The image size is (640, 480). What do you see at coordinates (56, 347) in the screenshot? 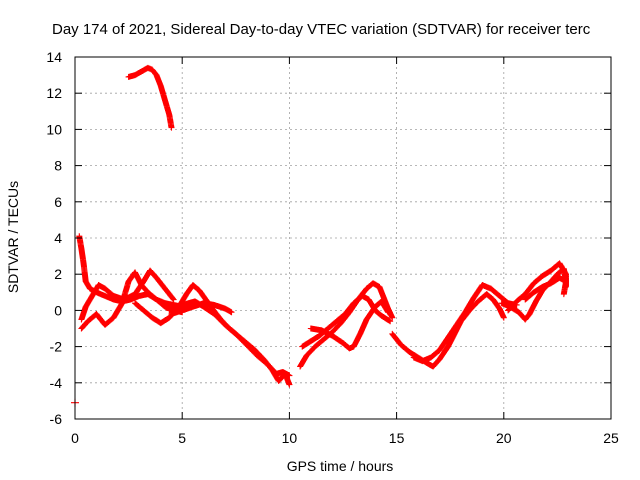
I see `y-tick-label: -2` at bounding box center [56, 347].